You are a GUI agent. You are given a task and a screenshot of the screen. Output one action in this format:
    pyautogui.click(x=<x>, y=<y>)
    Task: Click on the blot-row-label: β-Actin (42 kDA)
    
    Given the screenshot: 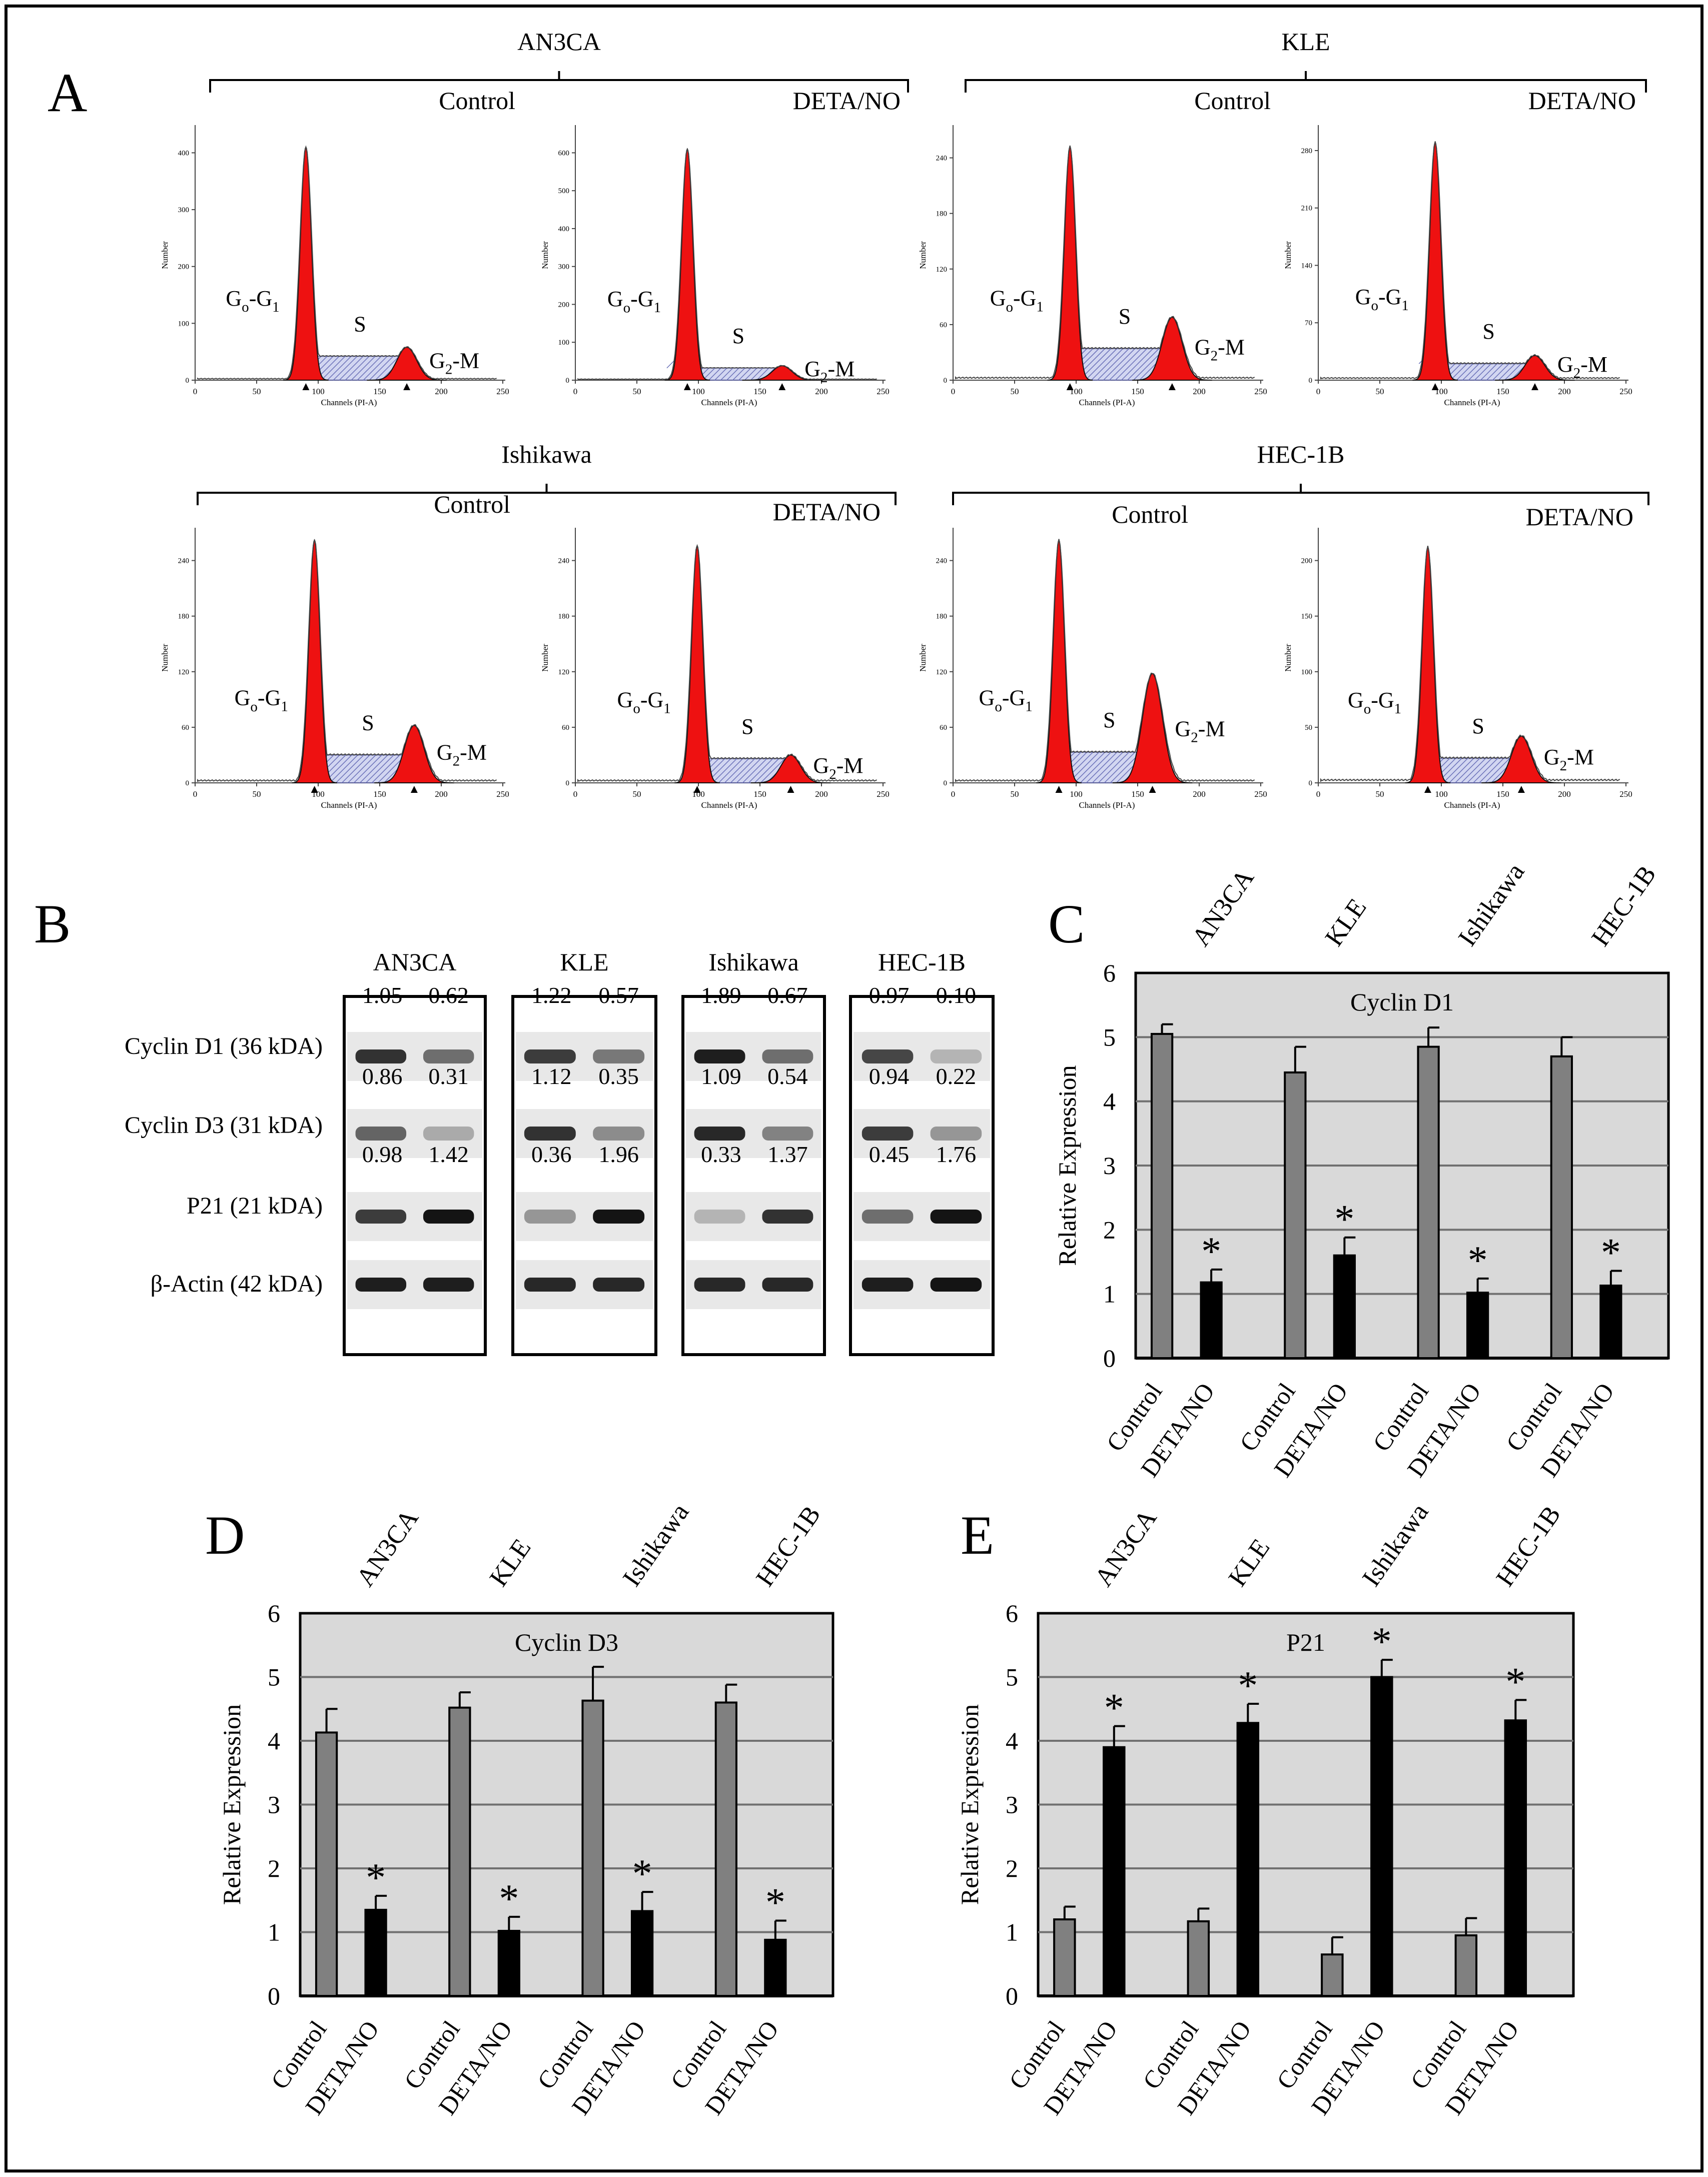 What is the action you would take?
    pyautogui.click(x=237, y=1284)
    